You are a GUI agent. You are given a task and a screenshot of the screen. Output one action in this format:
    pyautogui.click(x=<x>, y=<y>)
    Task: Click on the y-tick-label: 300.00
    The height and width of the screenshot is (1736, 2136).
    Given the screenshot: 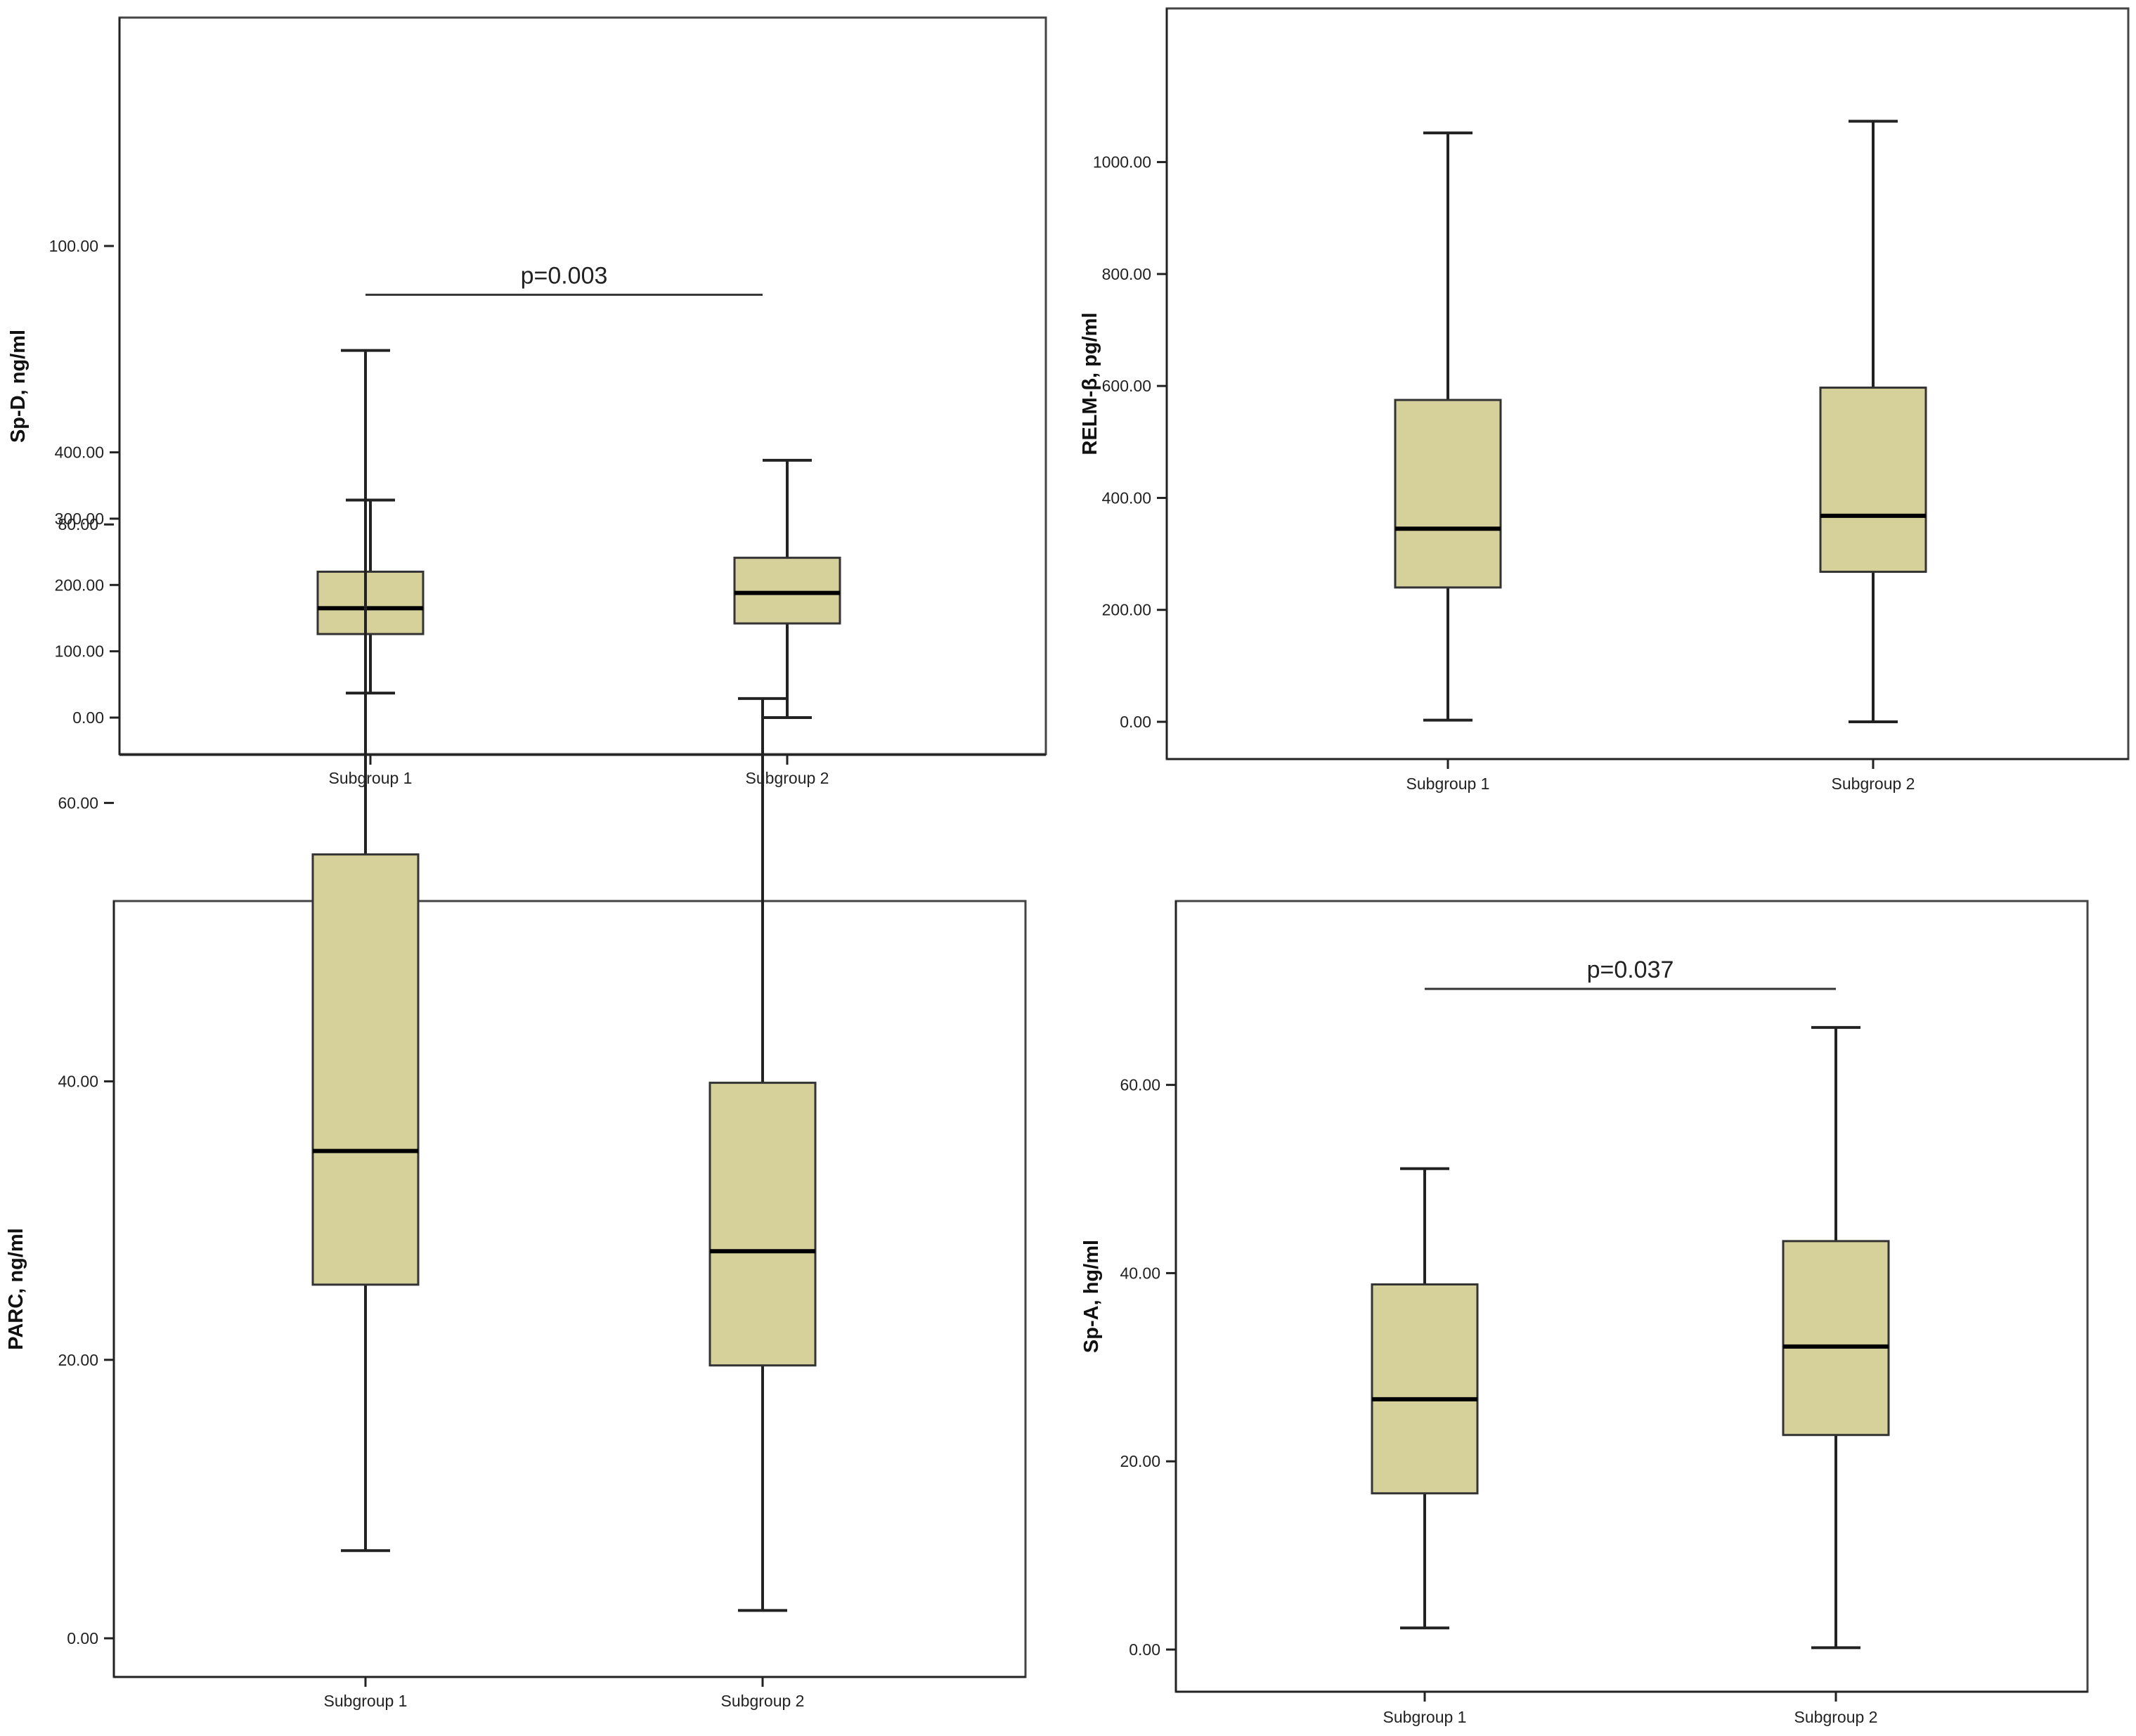 What is the action you would take?
    pyautogui.click(x=79, y=519)
    